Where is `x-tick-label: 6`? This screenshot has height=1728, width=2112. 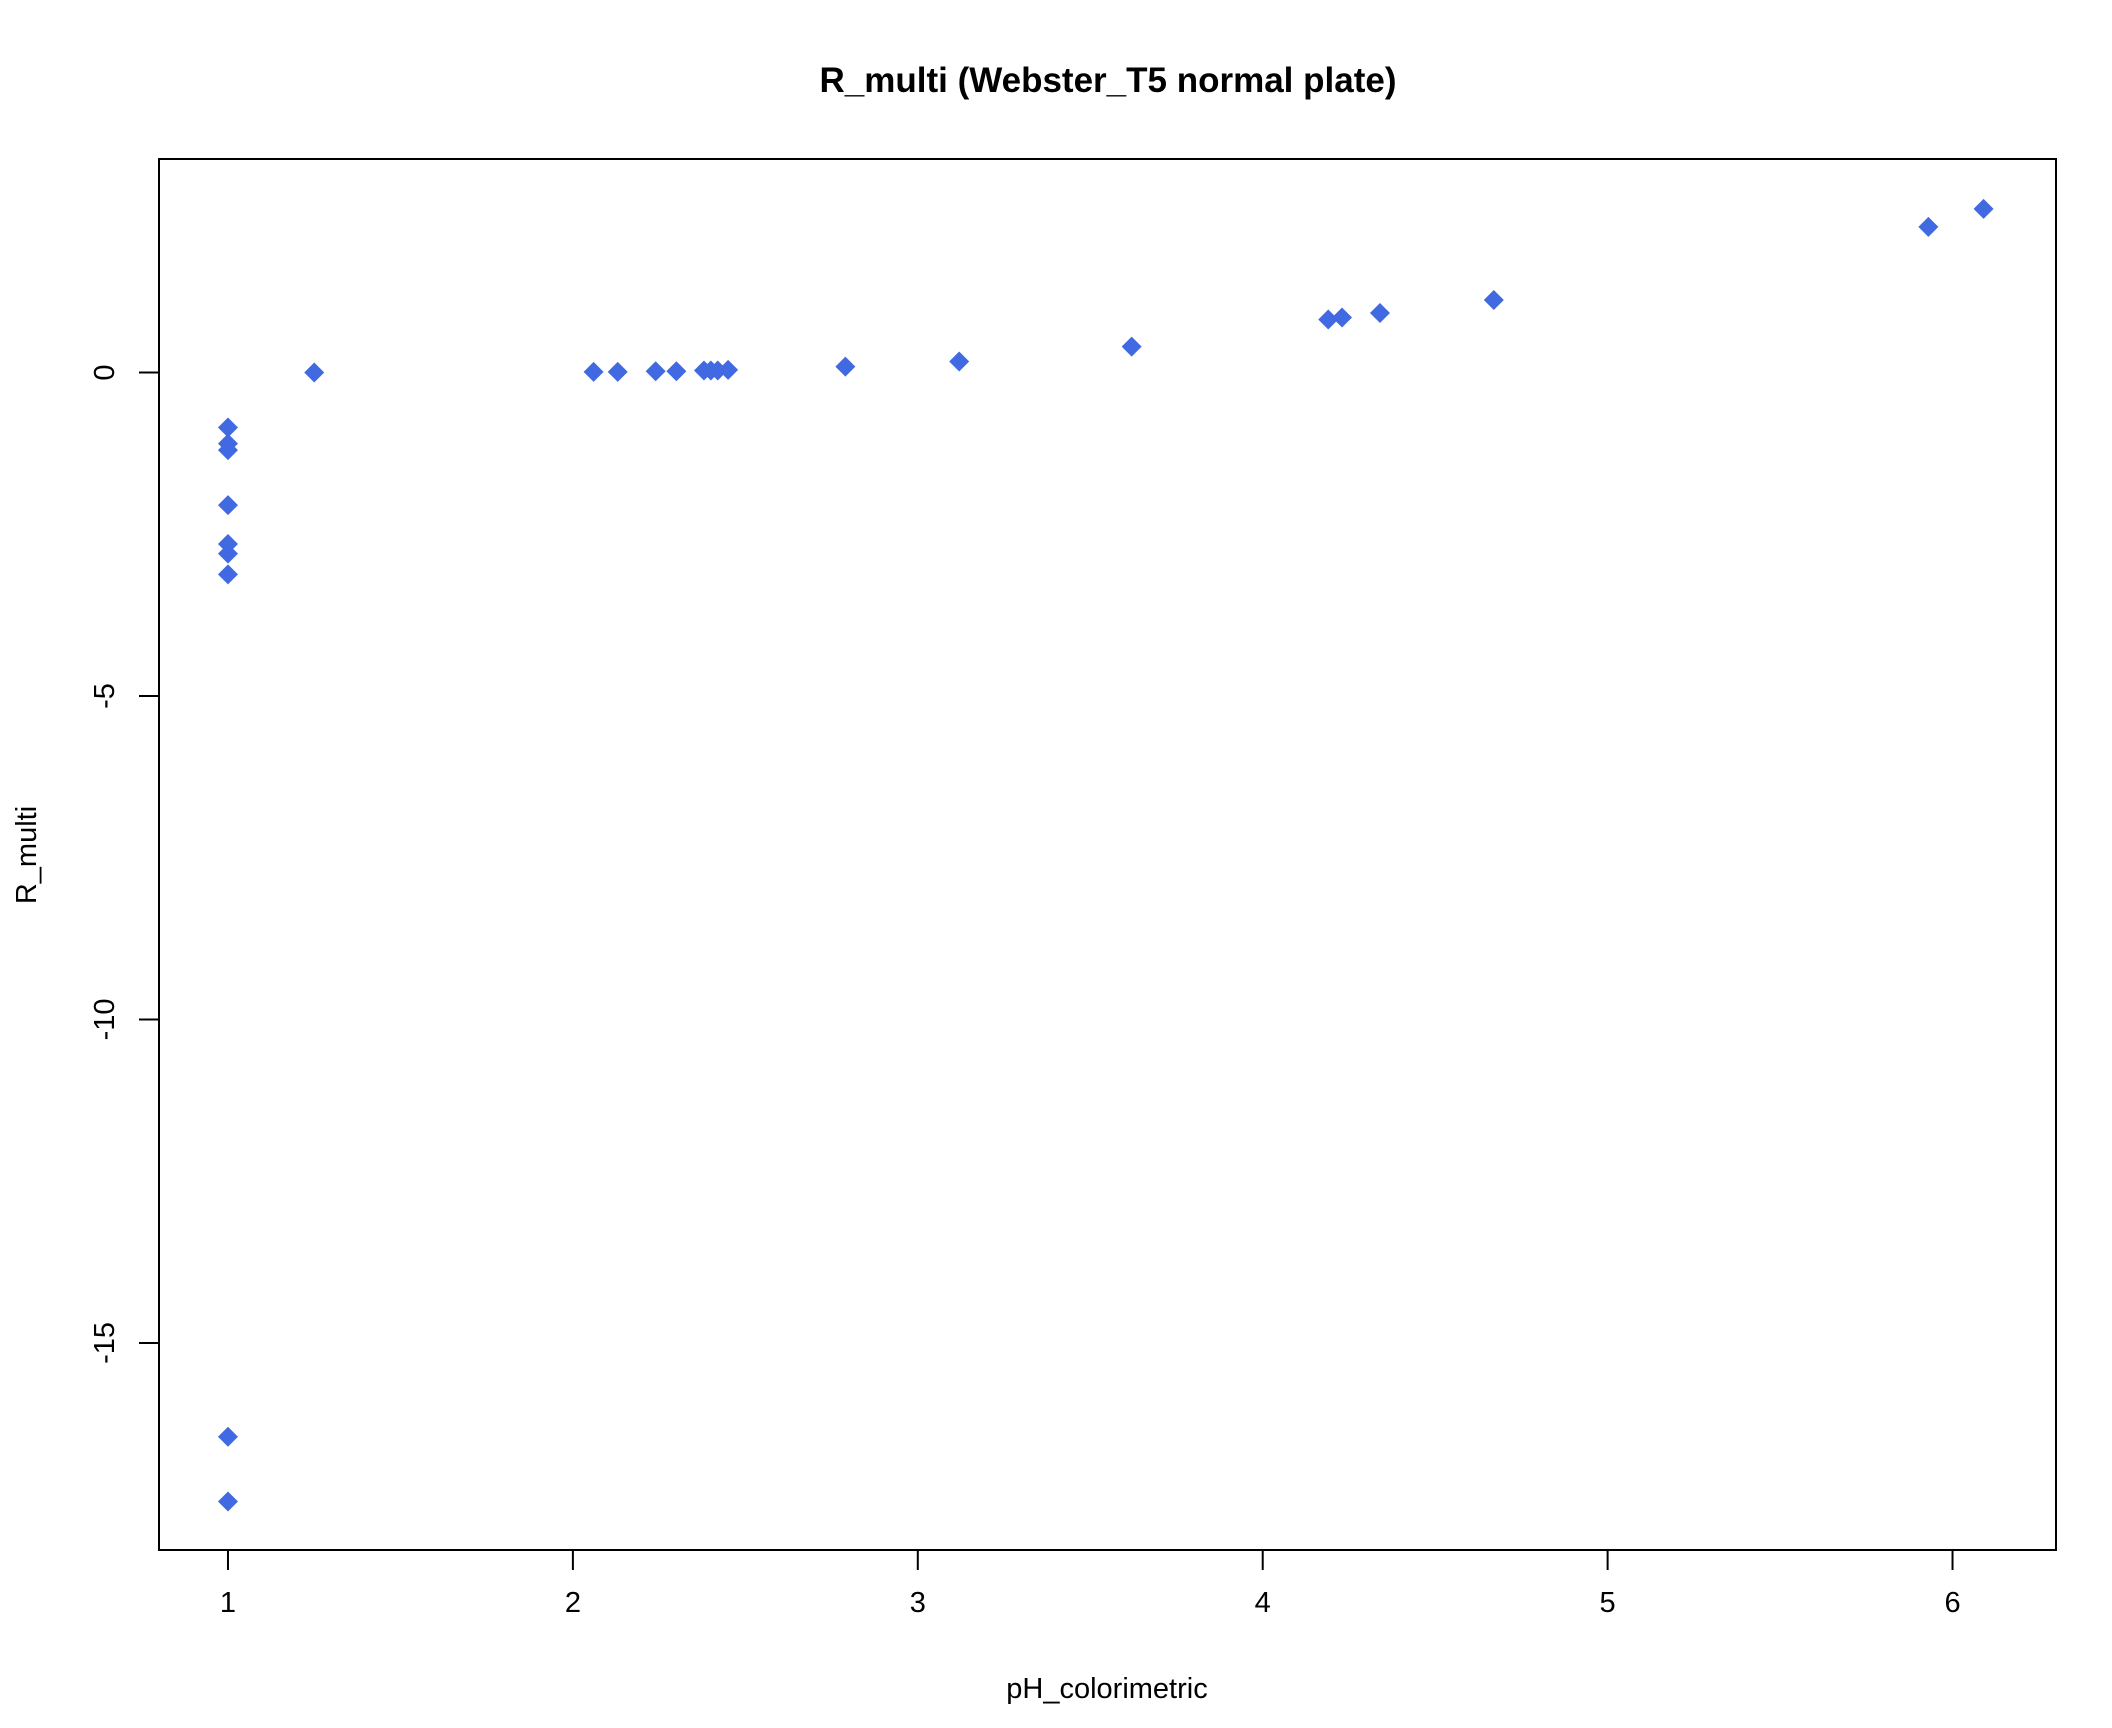 x-tick-label: 6 is located at coordinates (1952, 1603).